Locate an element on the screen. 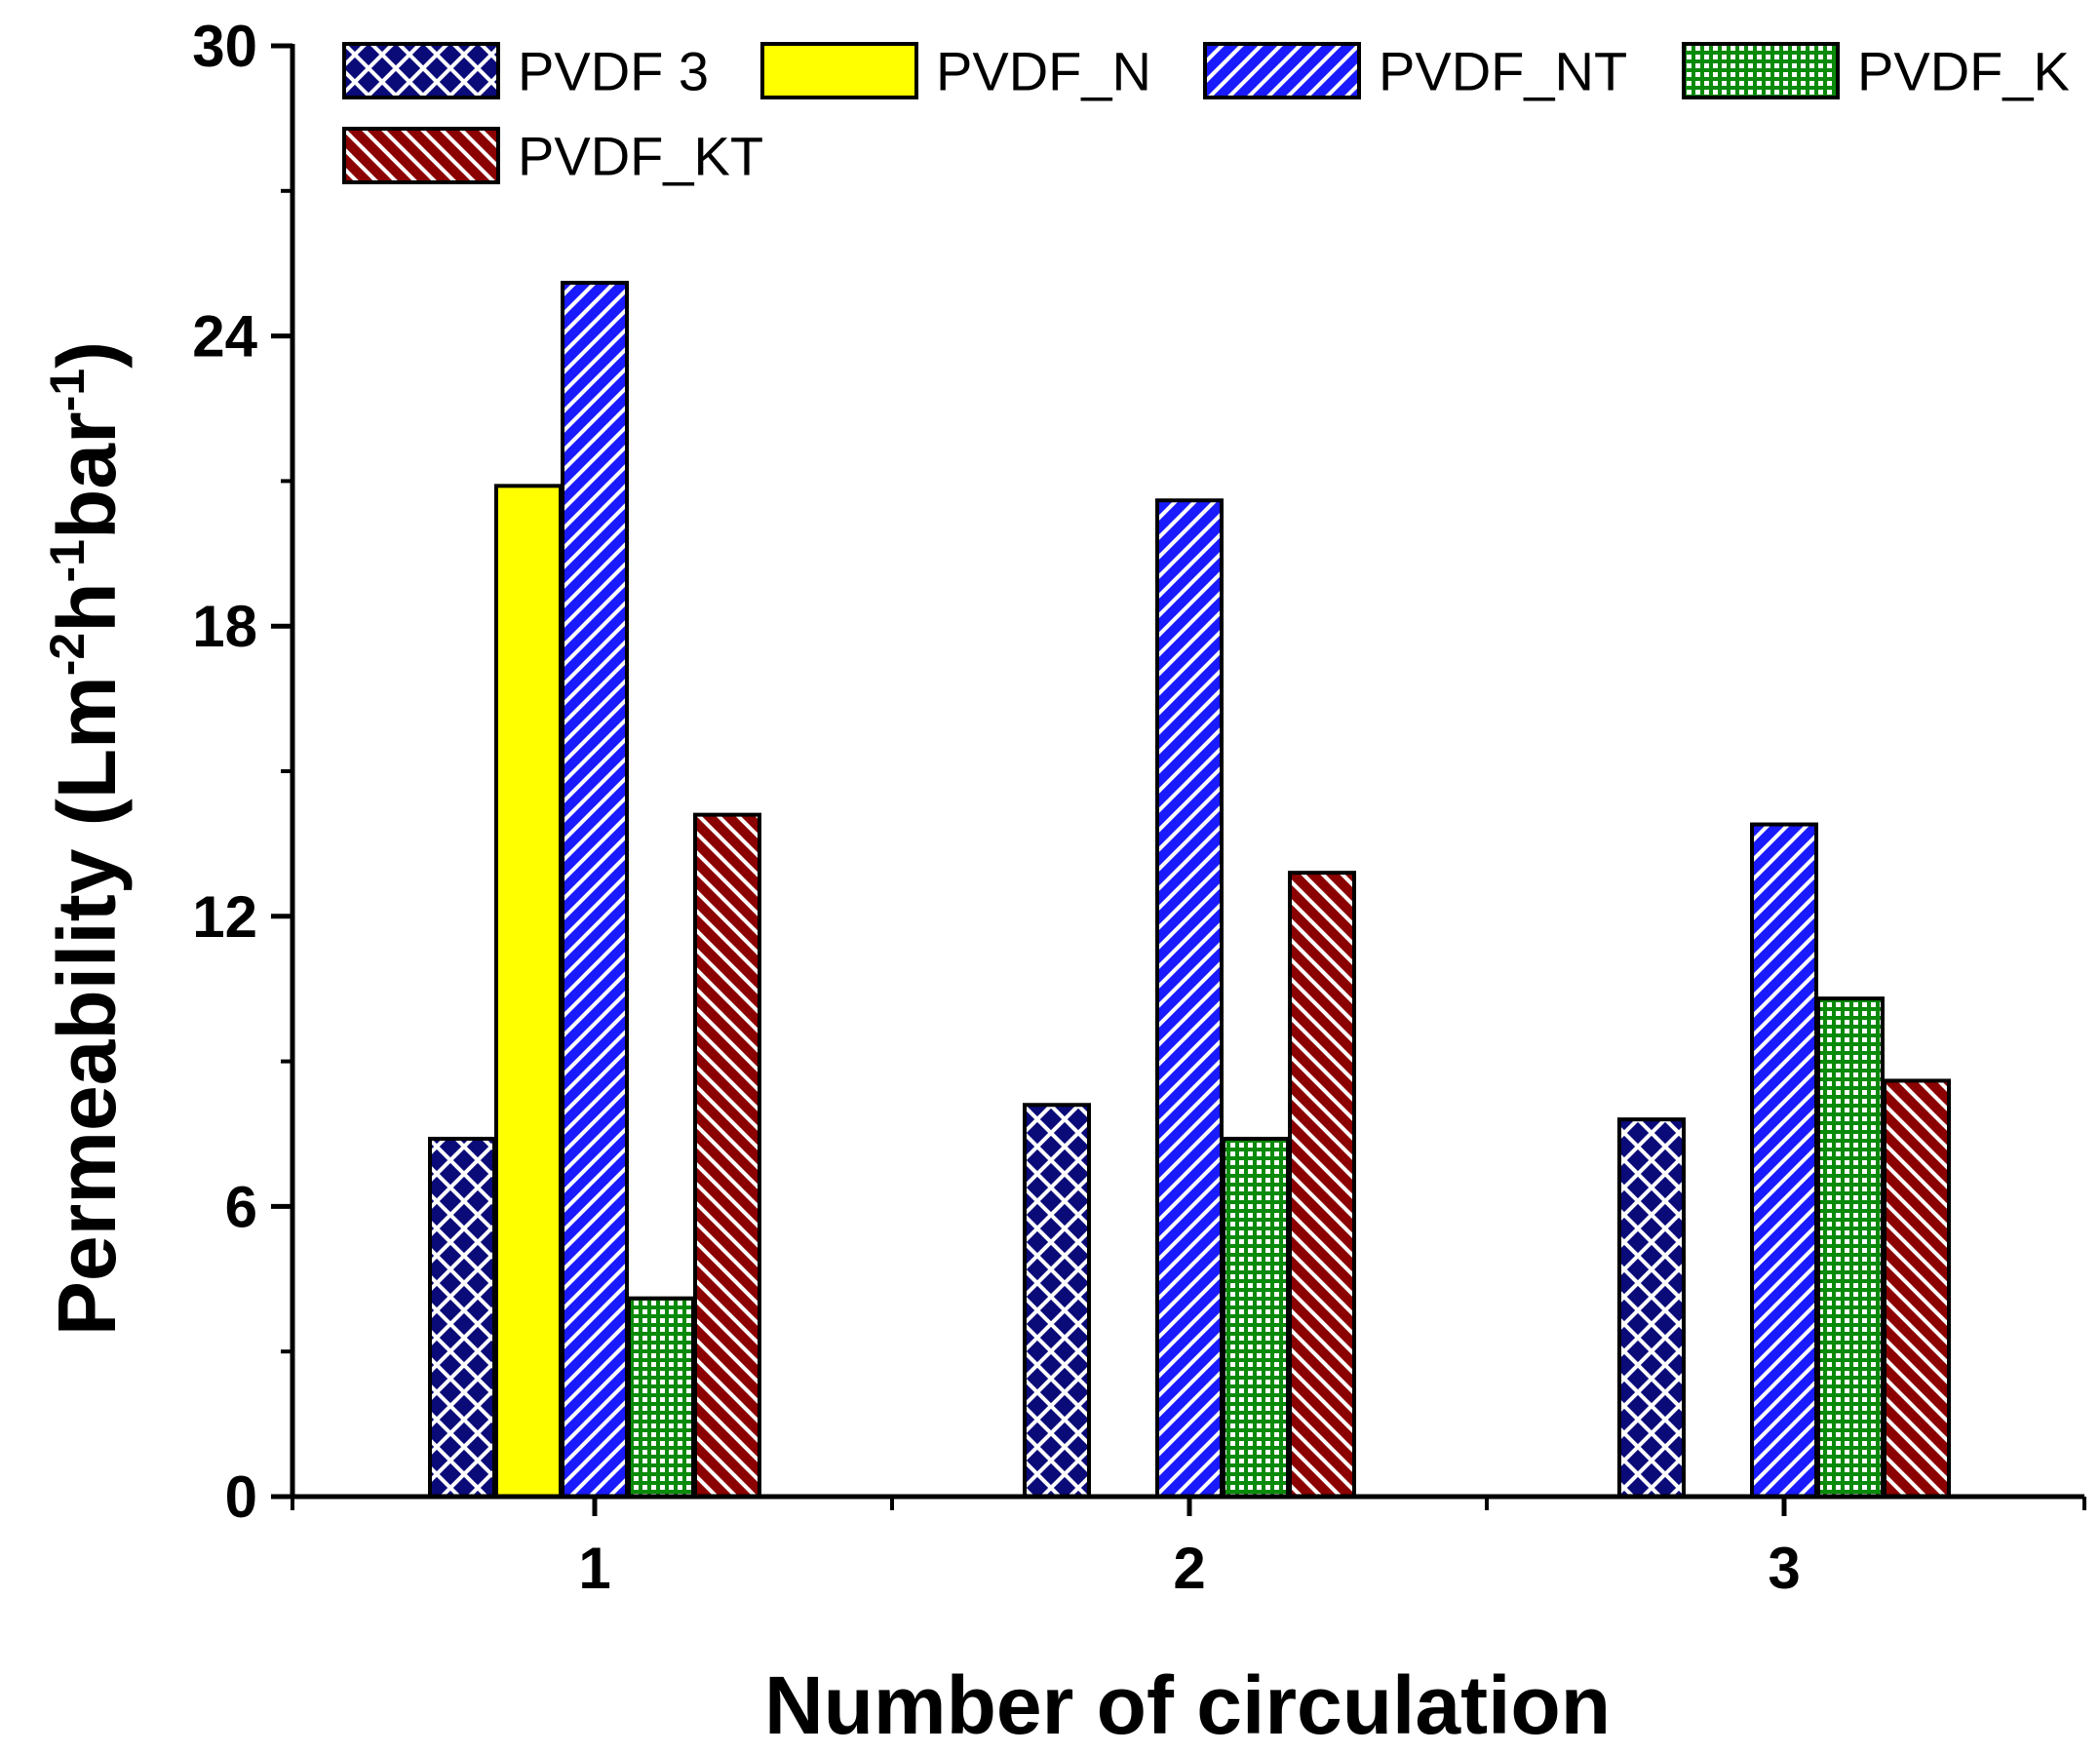  y-tick-label-24: 24 is located at coordinates (225, 337).